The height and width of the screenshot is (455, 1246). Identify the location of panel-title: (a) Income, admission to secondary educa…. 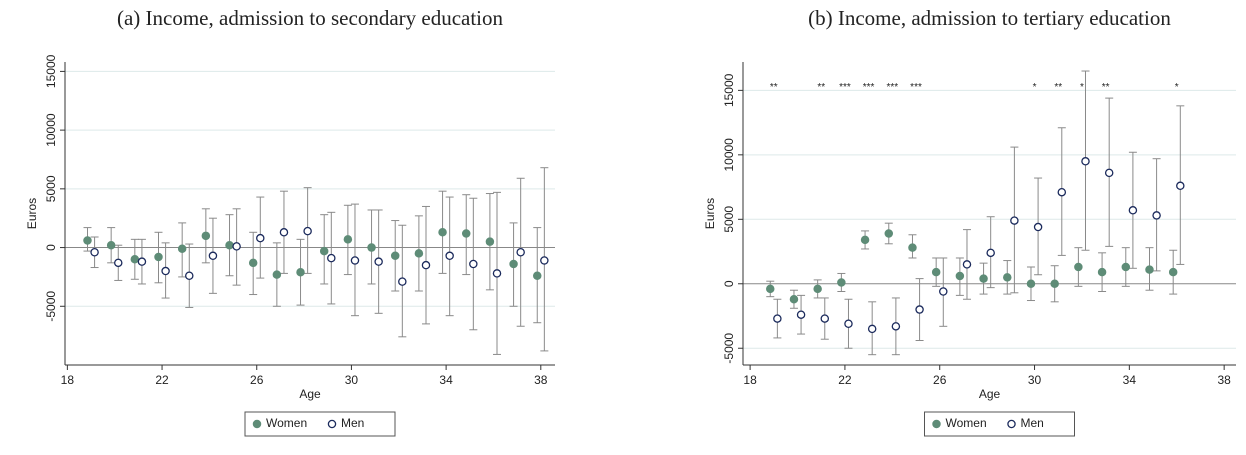
(310, 18).